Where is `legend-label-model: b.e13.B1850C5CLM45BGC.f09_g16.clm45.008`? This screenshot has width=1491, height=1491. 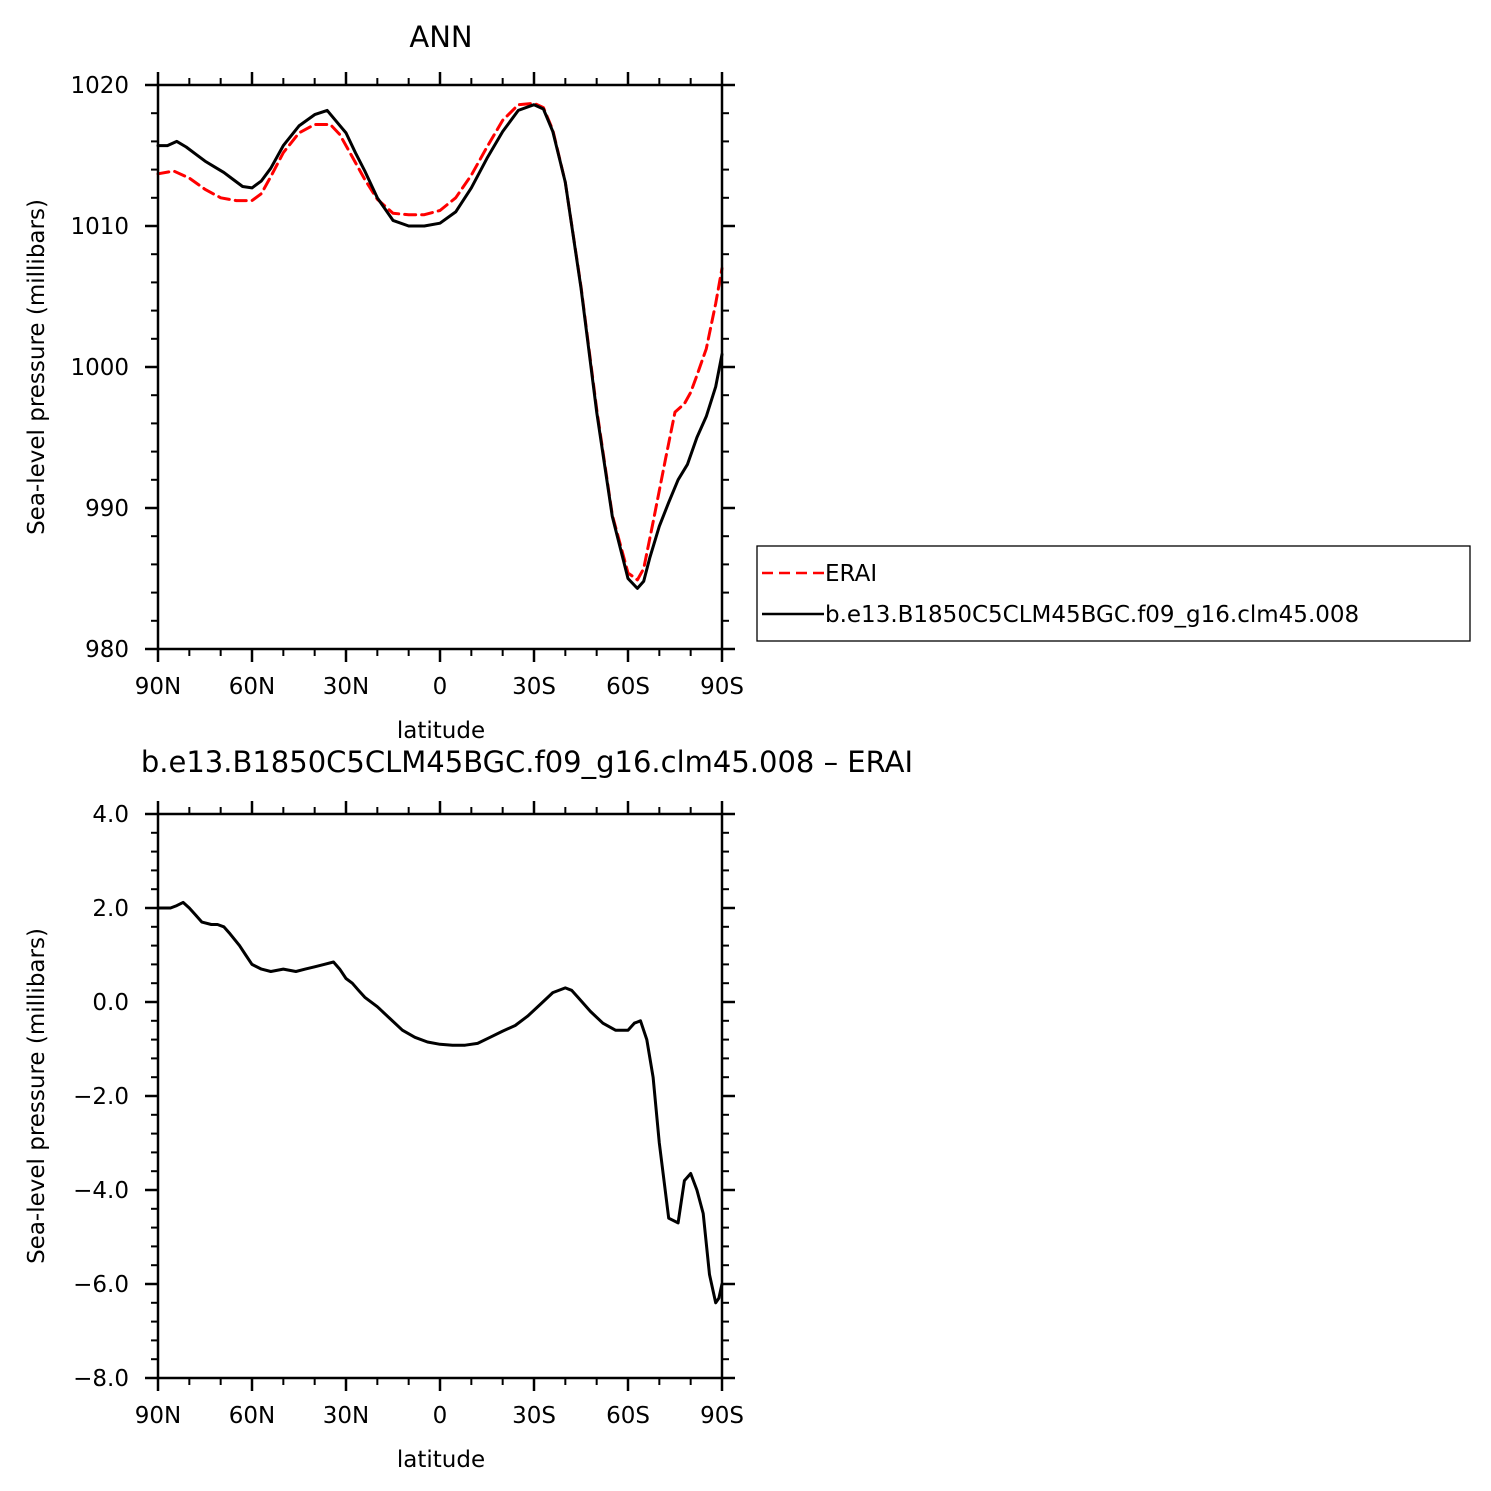
legend-label-model: b.e13.B1850C5CLM45BGC.f09_g16.clm45.008 is located at coordinates (1092, 615).